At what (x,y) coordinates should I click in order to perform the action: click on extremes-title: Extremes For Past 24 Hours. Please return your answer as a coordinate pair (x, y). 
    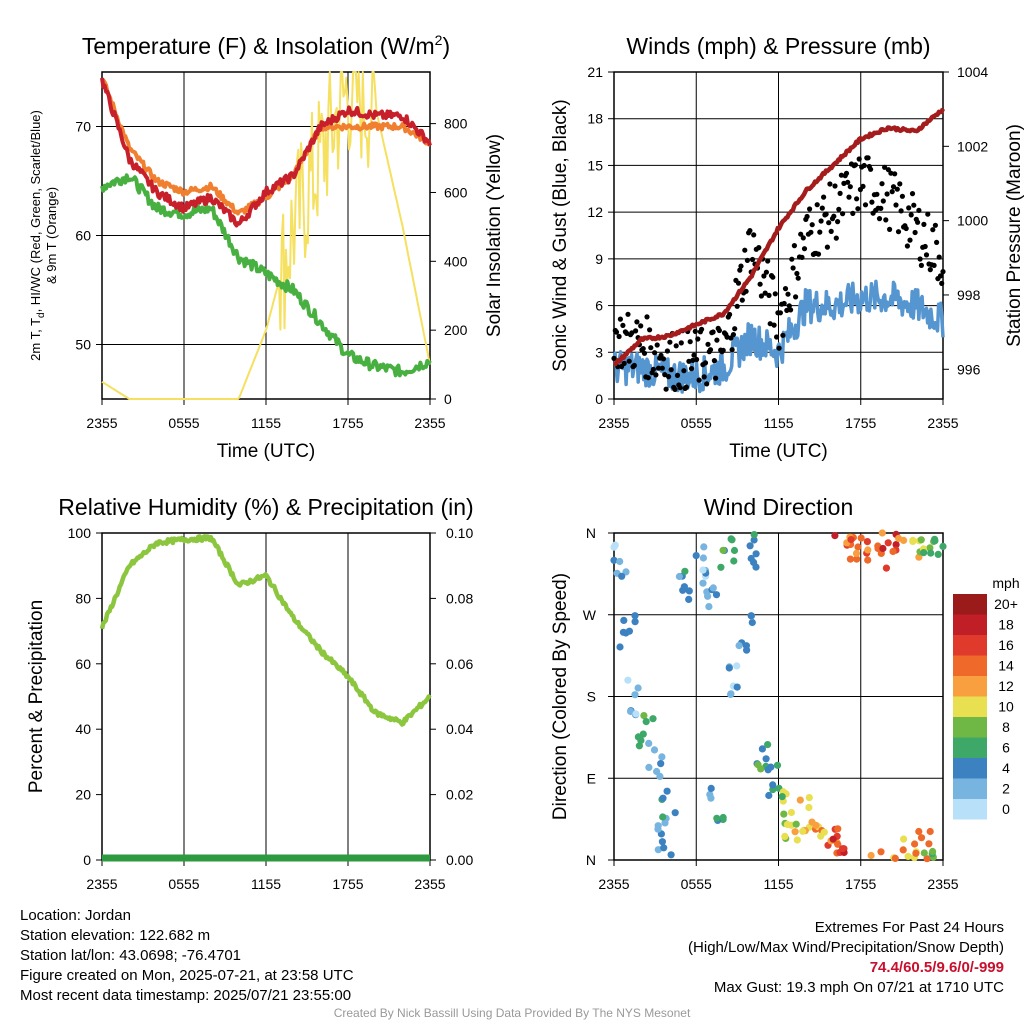
    Looking at the image, I should click on (909, 927).